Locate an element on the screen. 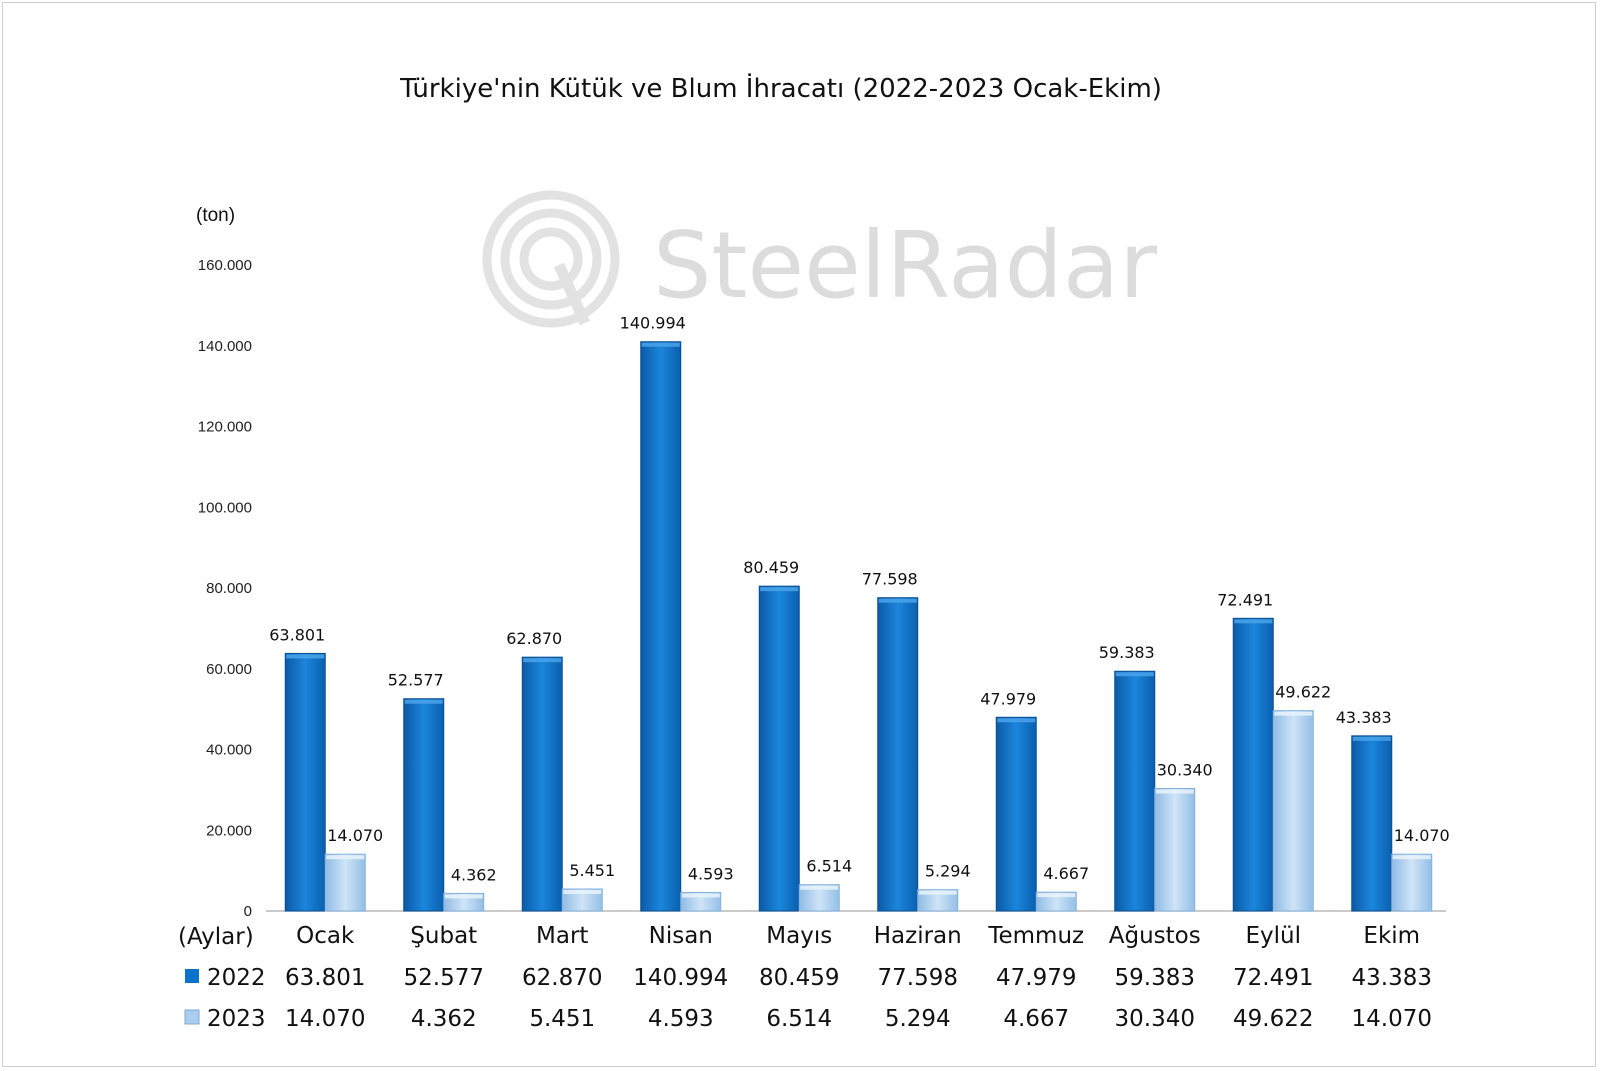 This screenshot has height=1071, width=1600. data-label-2023: 4.667 is located at coordinates (1066, 873).